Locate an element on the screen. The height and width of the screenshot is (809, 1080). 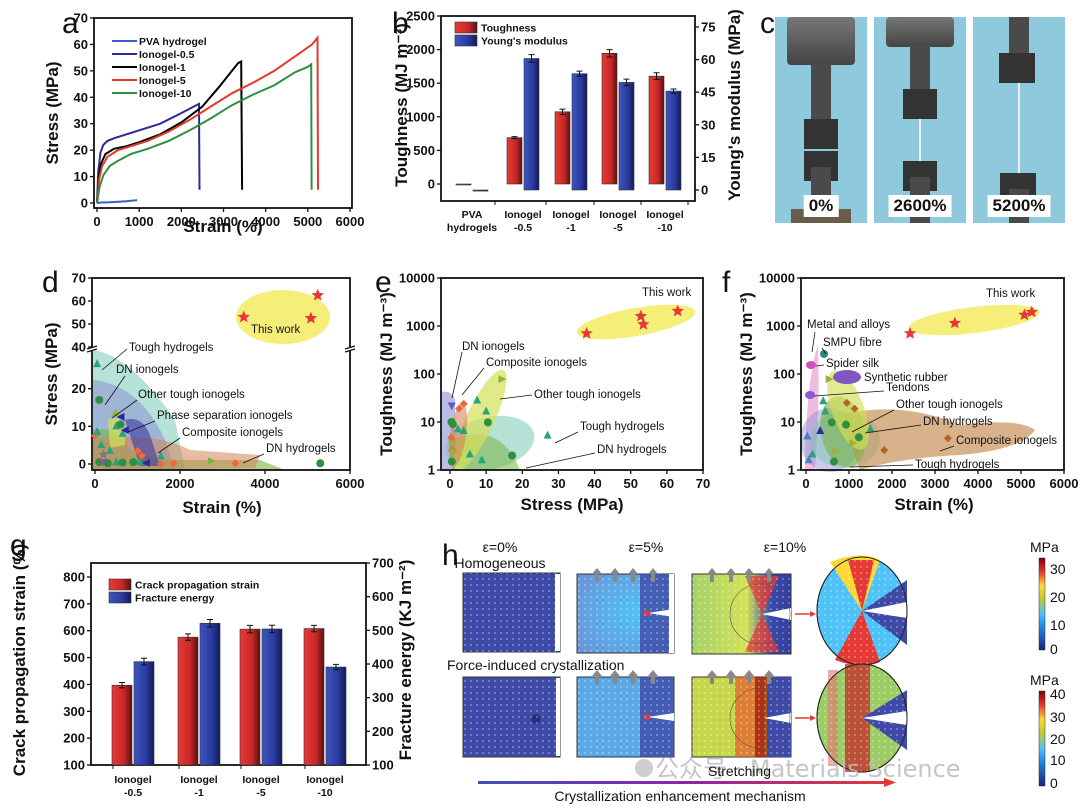
y-axis-label: Toughness (MJ m⁻³) is located at coordinates (386, 374).